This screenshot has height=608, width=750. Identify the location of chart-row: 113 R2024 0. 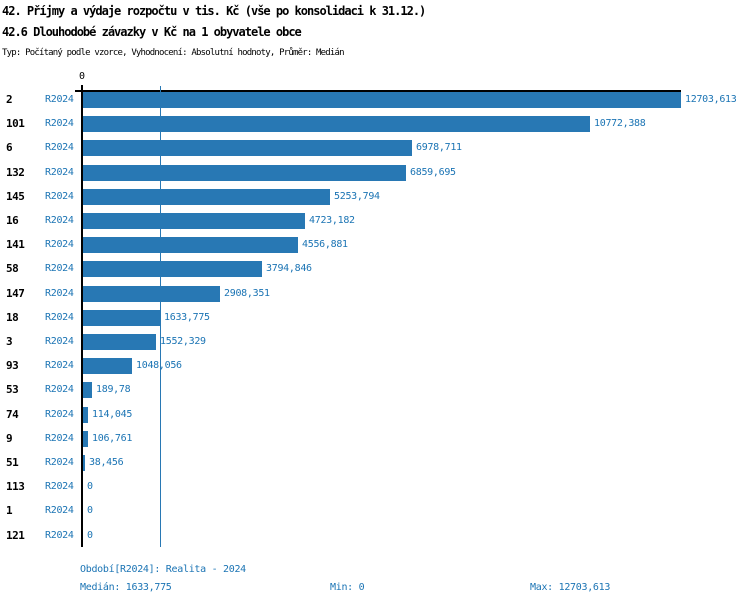
(375, 487).